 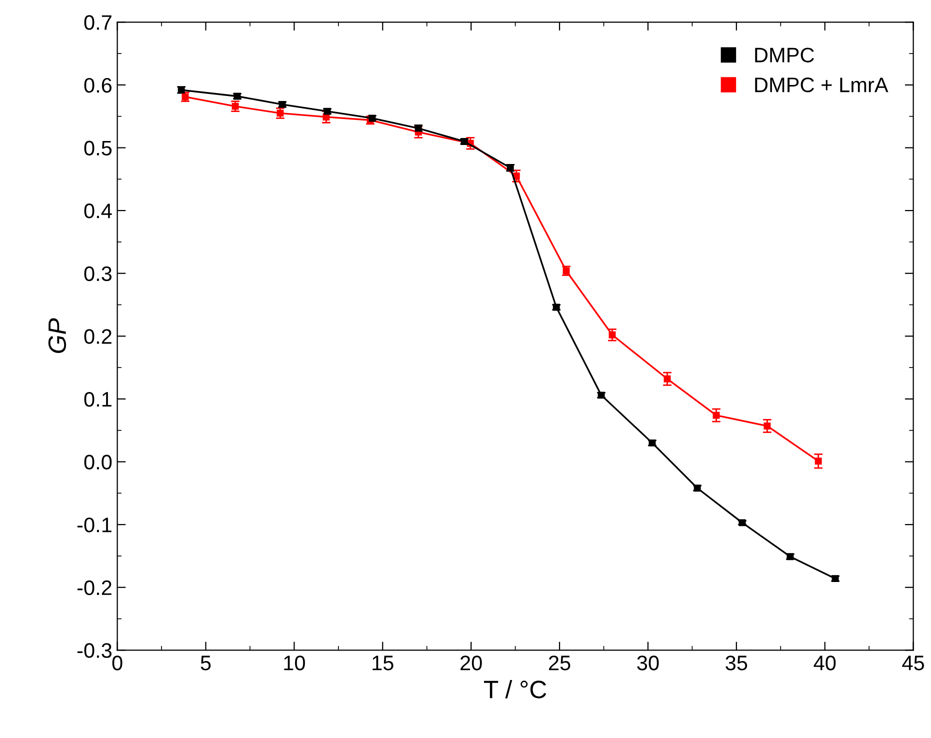 What do you see at coordinates (98, 274) in the screenshot?
I see `y-tick-label: 0.3` at bounding box center [98, 274].